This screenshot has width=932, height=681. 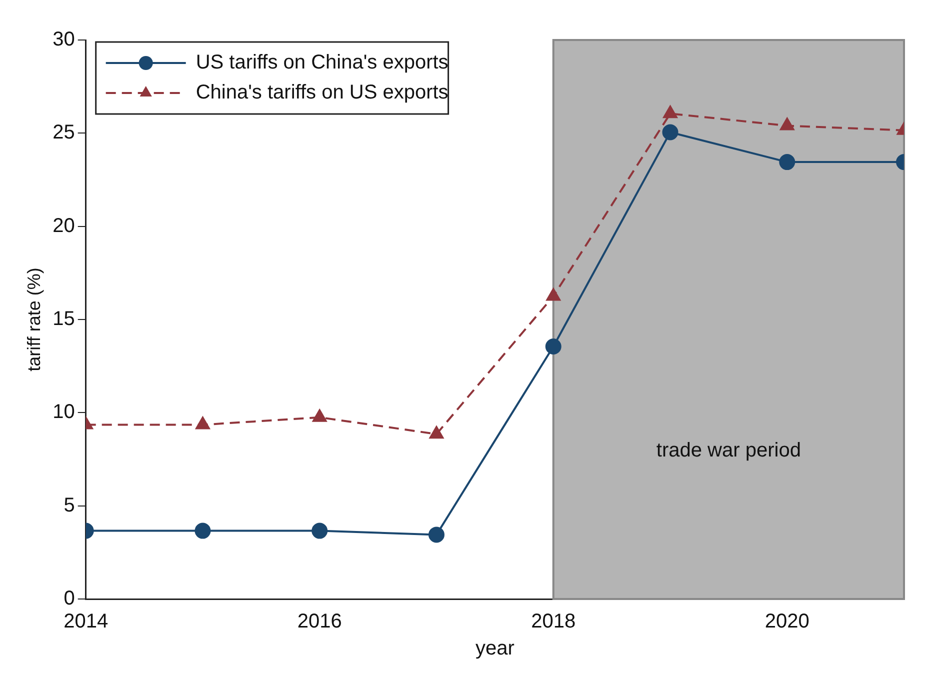 I want to click on legend-label: China's tariffs on US exports, so click(x=322, y=93).